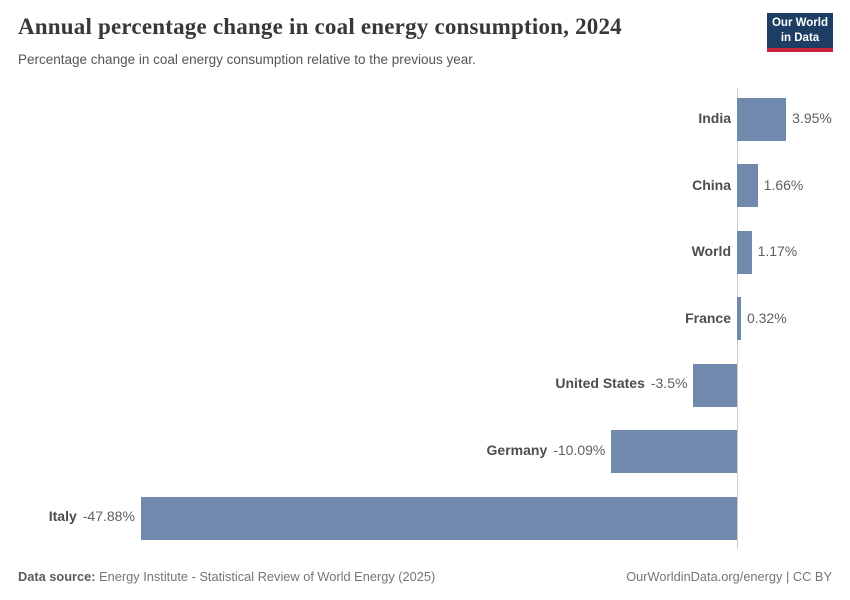  What do you see at coordinates (800, 37) in the screenshot?
I see `owid-logo-line2: in Data` at bounding box center [800, 37].